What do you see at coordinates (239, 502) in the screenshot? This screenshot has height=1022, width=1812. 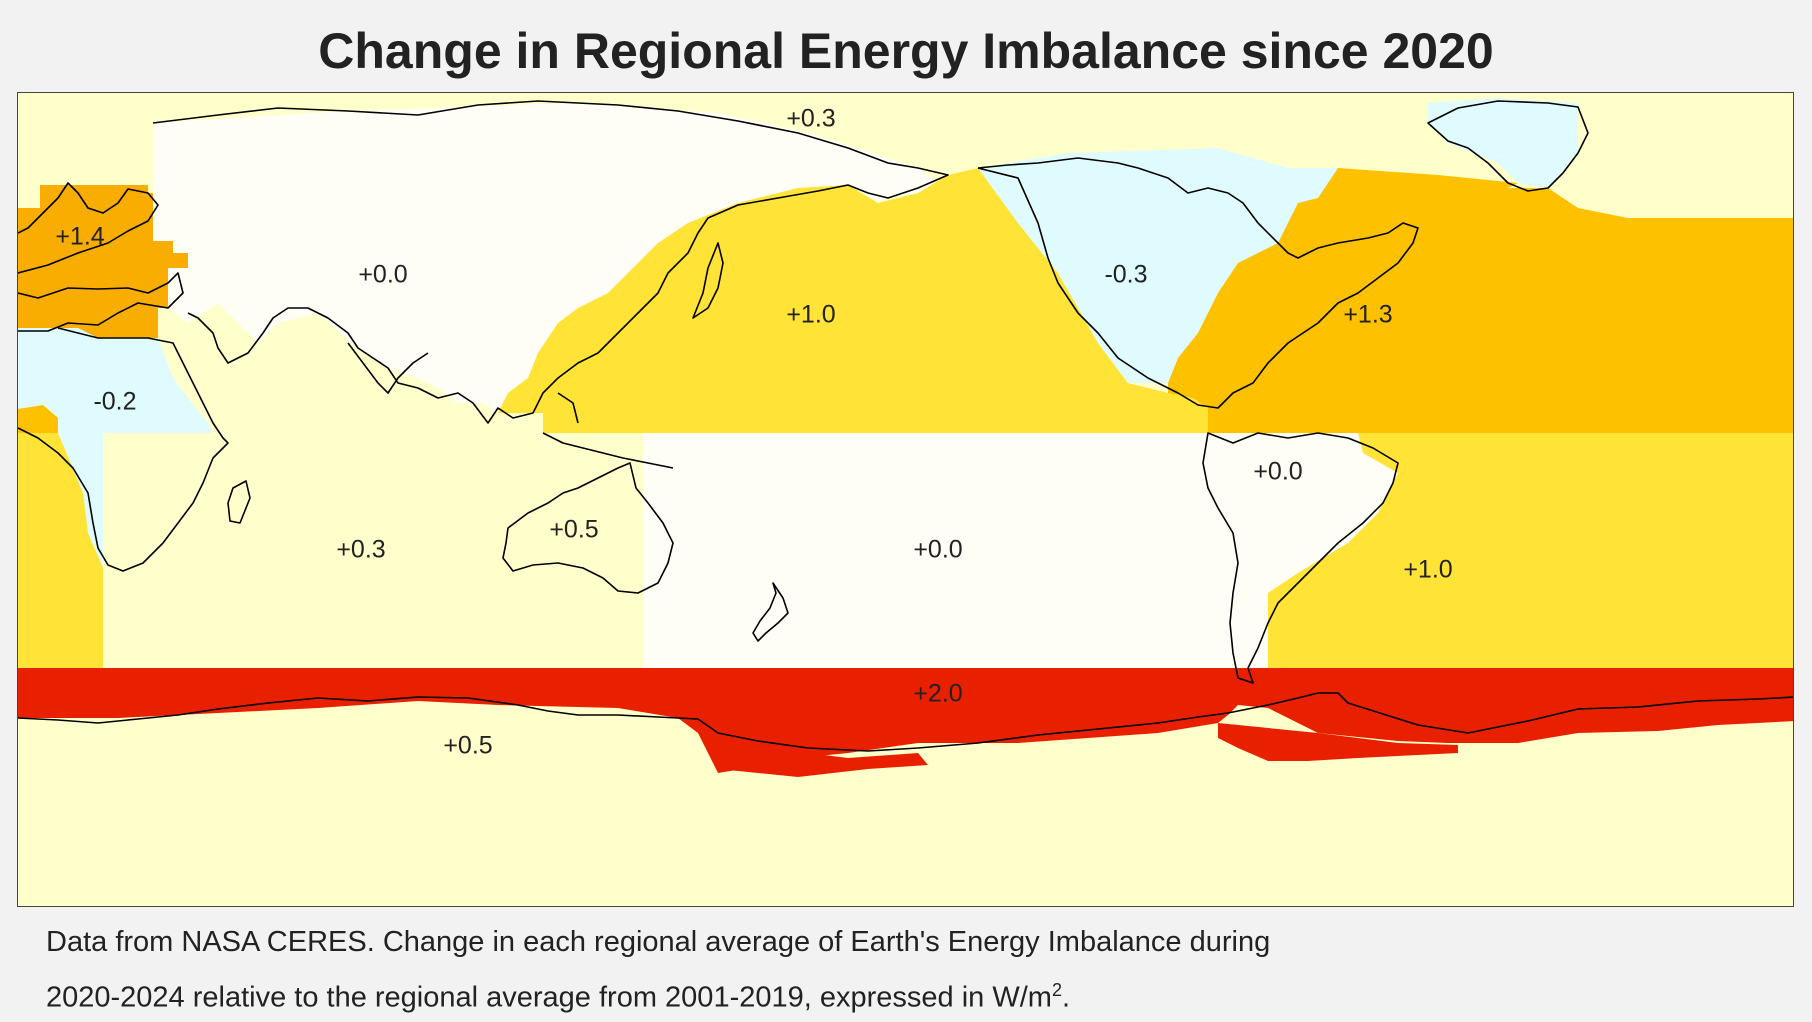 I see `coast-madagascar` at bounding box center [239, 502].